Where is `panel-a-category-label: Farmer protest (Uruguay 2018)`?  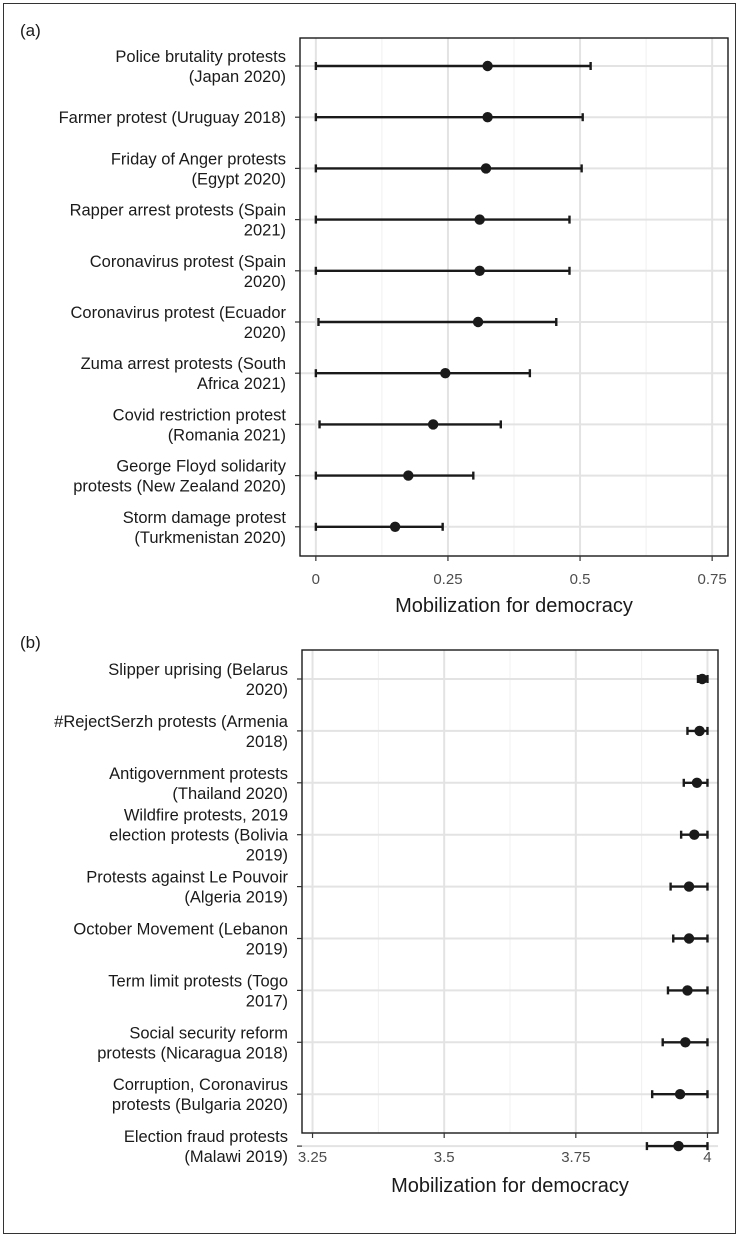 panel-a-category-label: Farmer protest (Uruguay 2018) is located at coordinates (172, 118).